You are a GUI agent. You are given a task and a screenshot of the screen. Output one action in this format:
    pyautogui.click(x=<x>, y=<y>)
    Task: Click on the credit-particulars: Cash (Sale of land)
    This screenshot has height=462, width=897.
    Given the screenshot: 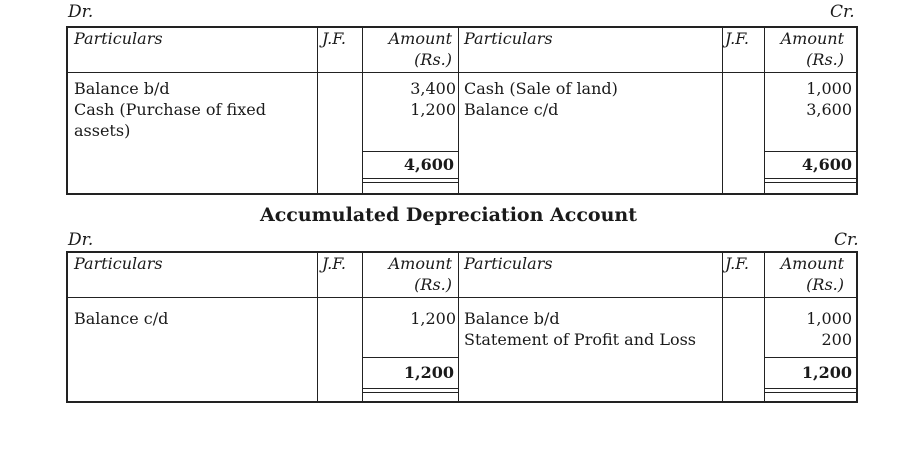 What is the action you would take?
    pyautogui.click(x=541, y=88)
    